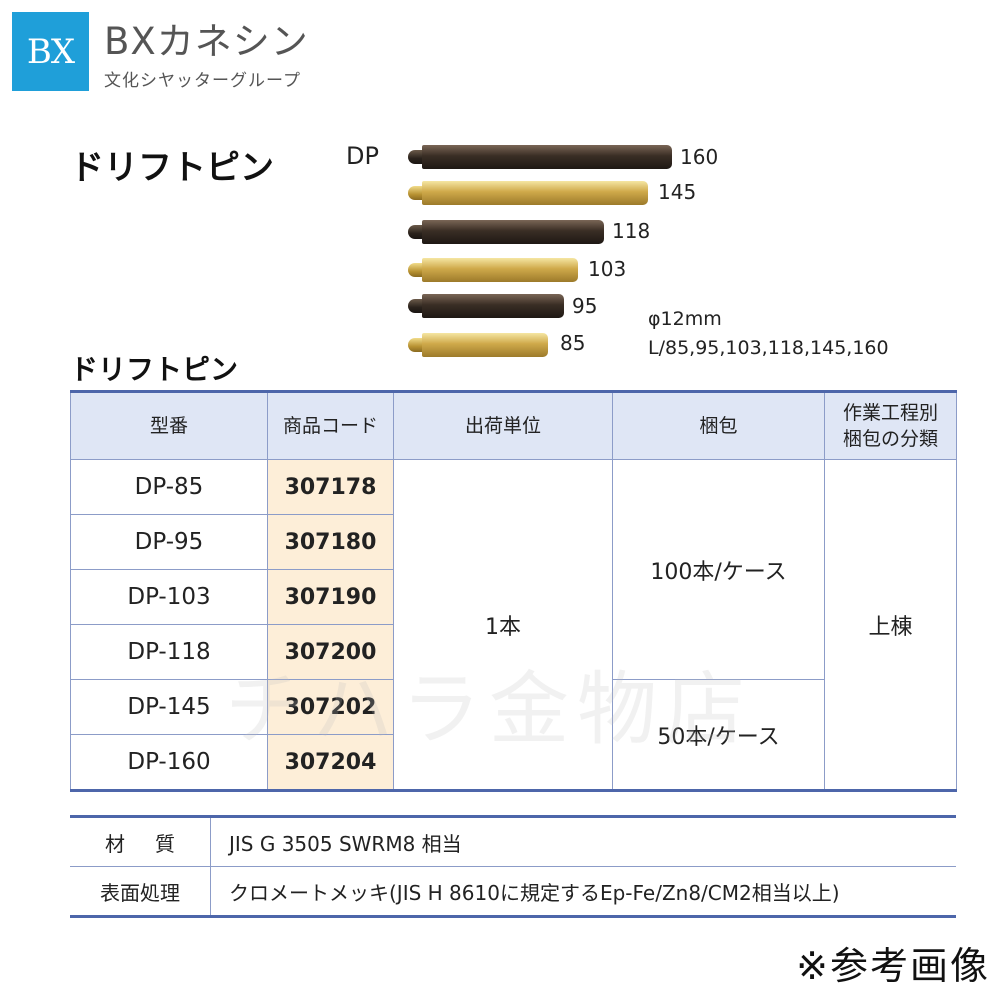  What do you see at coordinates (206, 41) in the screenshot?
I see `brand-name: BXカネシン` at bounding box center [206, 41].